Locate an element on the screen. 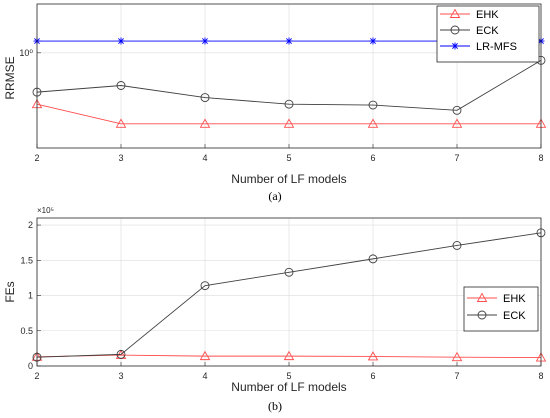 The width and height of the screenshot is (550, 418). legend-a: EHK ECK LR-MFS is located at coordinates (488, 34).